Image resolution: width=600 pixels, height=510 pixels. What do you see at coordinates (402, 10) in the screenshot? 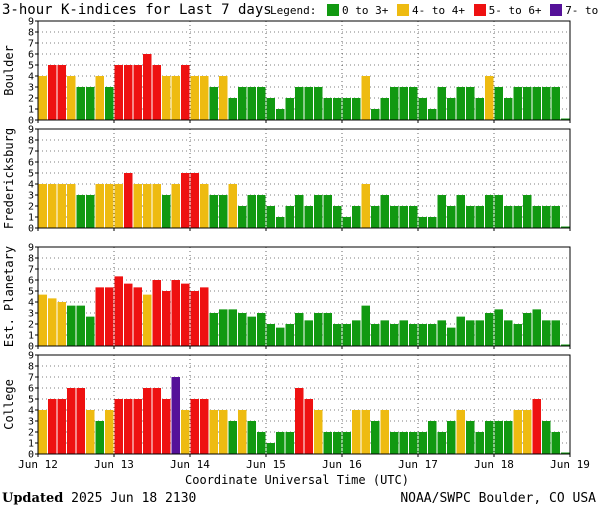
I see `legend-swatch-yellow` at bounding box center [402, 10].